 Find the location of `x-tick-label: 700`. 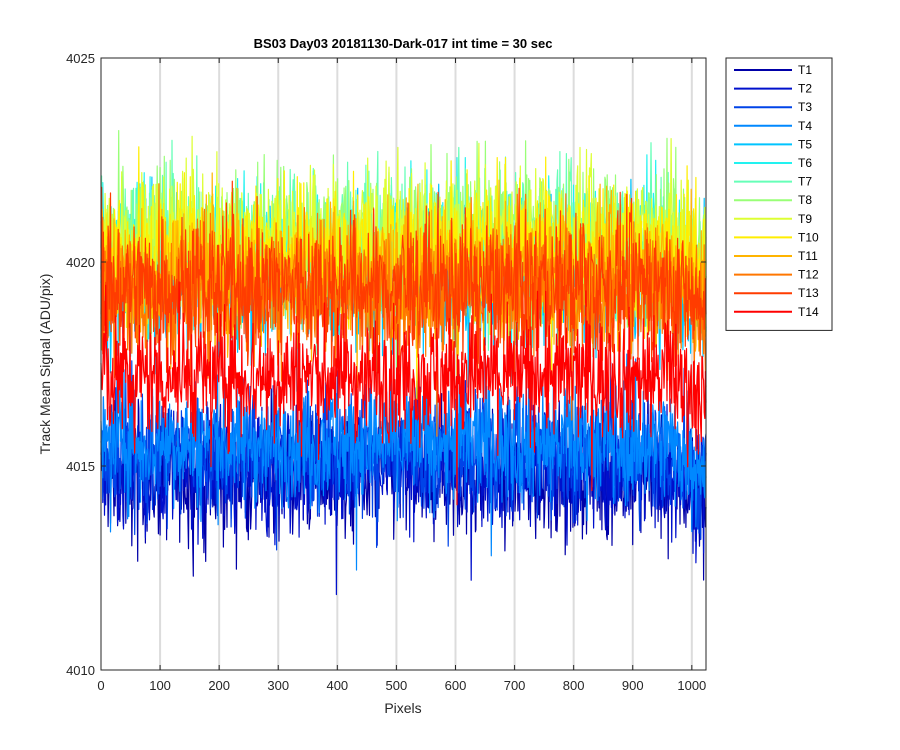

x-tick-label: 700 is located at coordinates (515, 685).